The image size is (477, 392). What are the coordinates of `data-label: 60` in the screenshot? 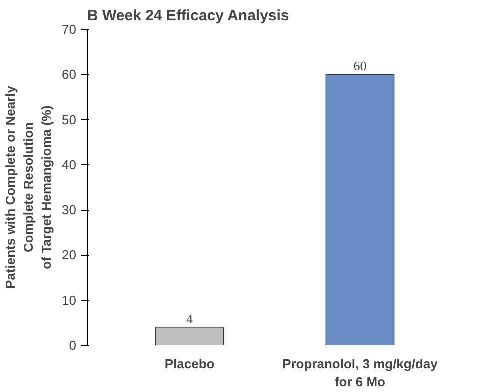 It's located at (360, 66).